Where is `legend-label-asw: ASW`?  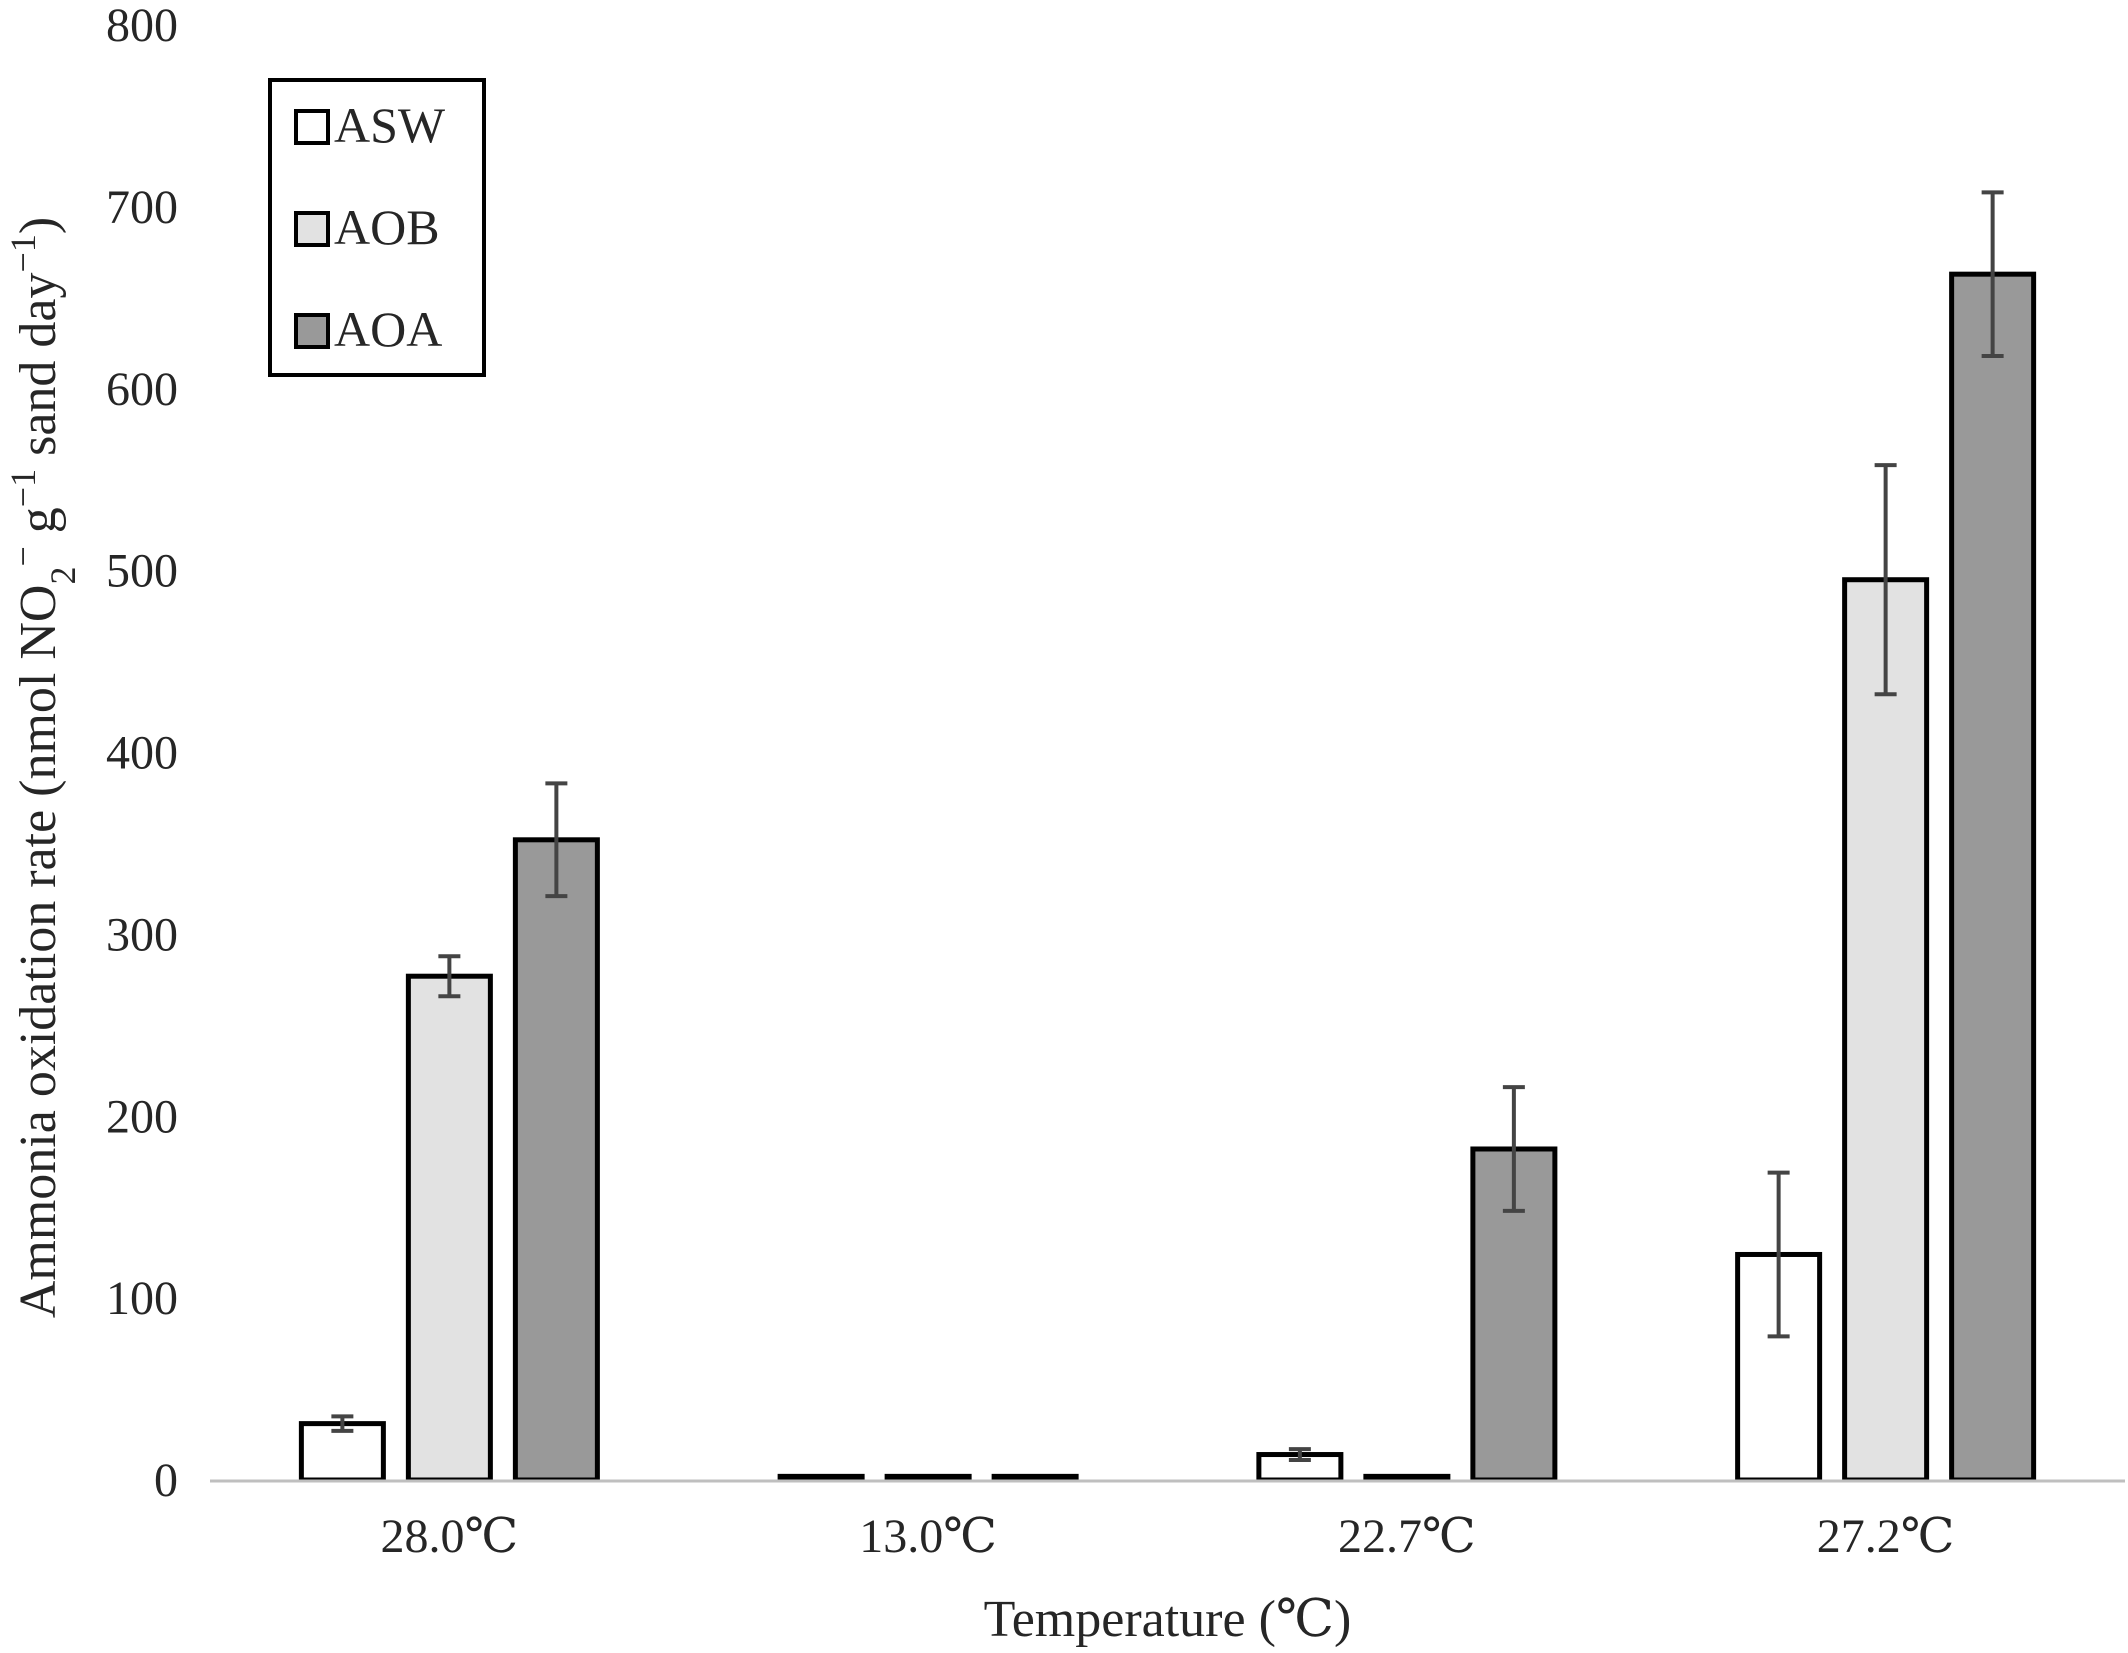
legend-label-asw: ASW is located at coordinates (390, 125).